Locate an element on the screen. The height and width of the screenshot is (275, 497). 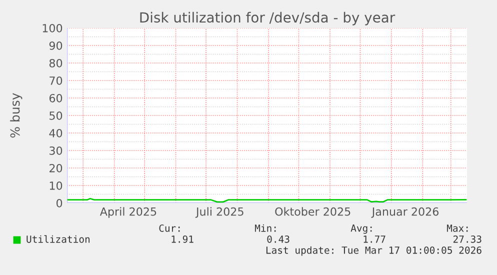
x-tick-label: Januar 2026 is located at coordinates (405, 212).